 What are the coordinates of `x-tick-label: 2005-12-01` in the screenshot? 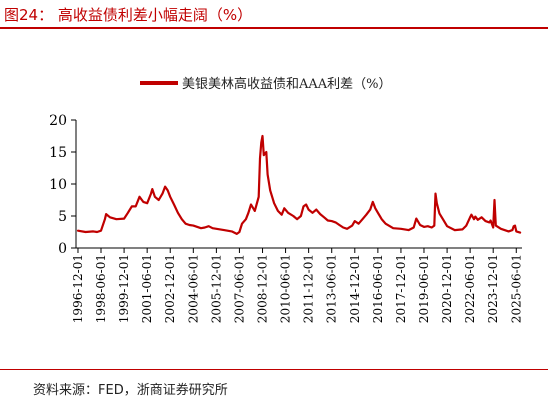 It's located at (216, 288).